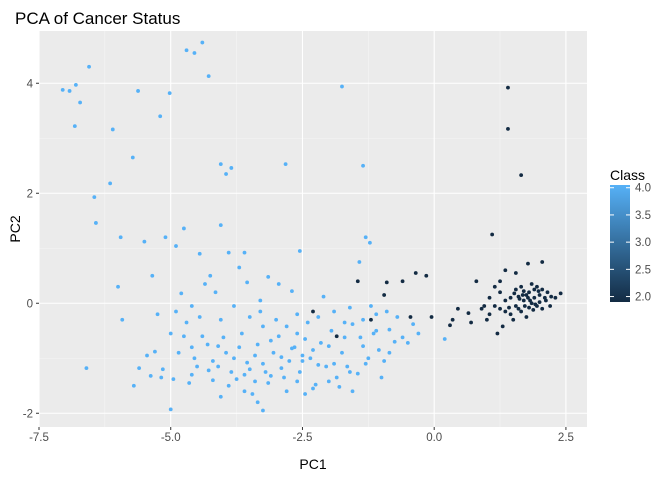  What do you see at coordinates (97, 18) in the screenshot?
I see `chart-title: PCA of Cancer Status` at bounding box center [97, 18].